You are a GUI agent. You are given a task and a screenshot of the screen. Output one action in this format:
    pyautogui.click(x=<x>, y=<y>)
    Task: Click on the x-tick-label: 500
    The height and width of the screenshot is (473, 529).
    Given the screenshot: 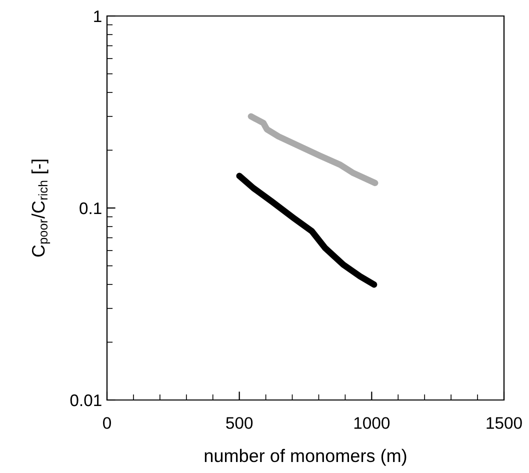 What is the action you would take?
    pyautogui.click(x=239, y=423)
    